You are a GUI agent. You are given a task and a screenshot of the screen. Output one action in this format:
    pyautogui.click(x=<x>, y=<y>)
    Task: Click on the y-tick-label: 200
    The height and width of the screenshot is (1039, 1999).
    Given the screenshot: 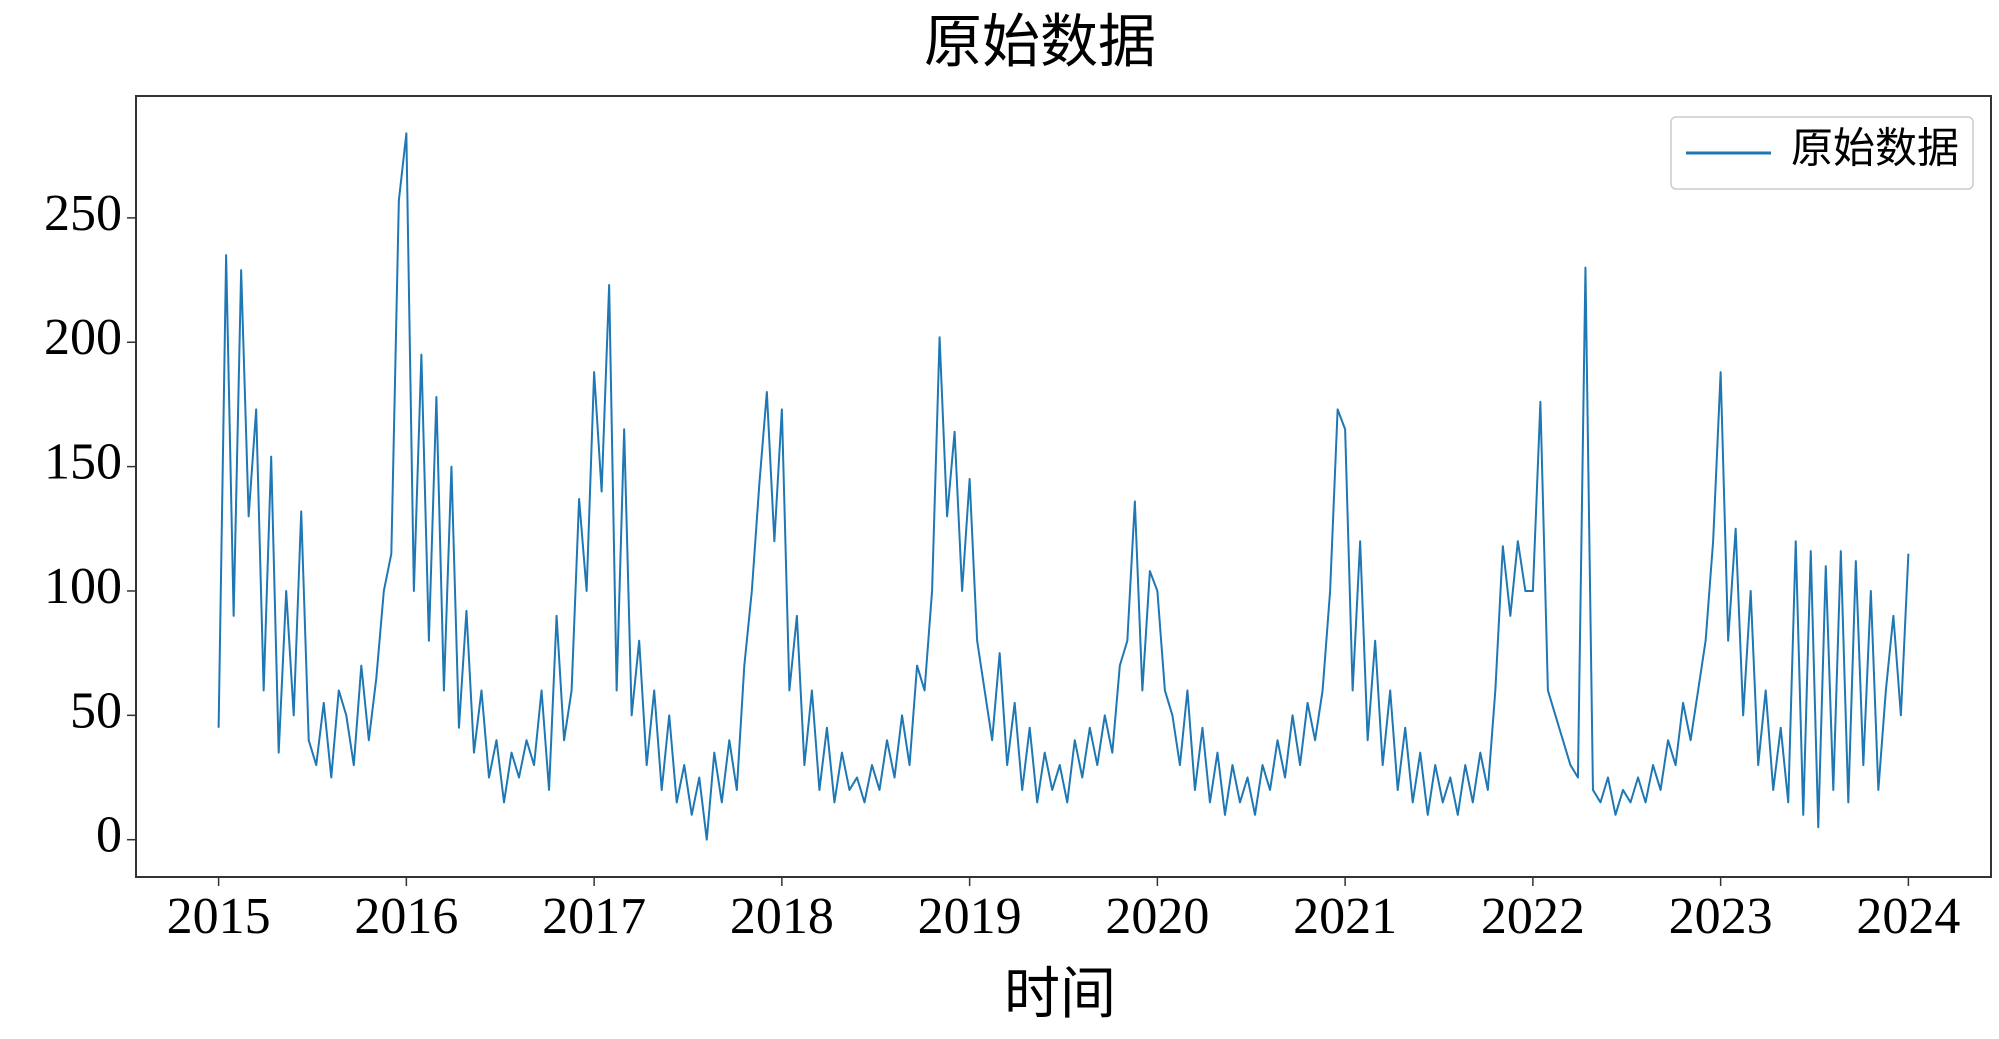 What is the action you would take?
    pyautogui.click(x=83, y=337)
    